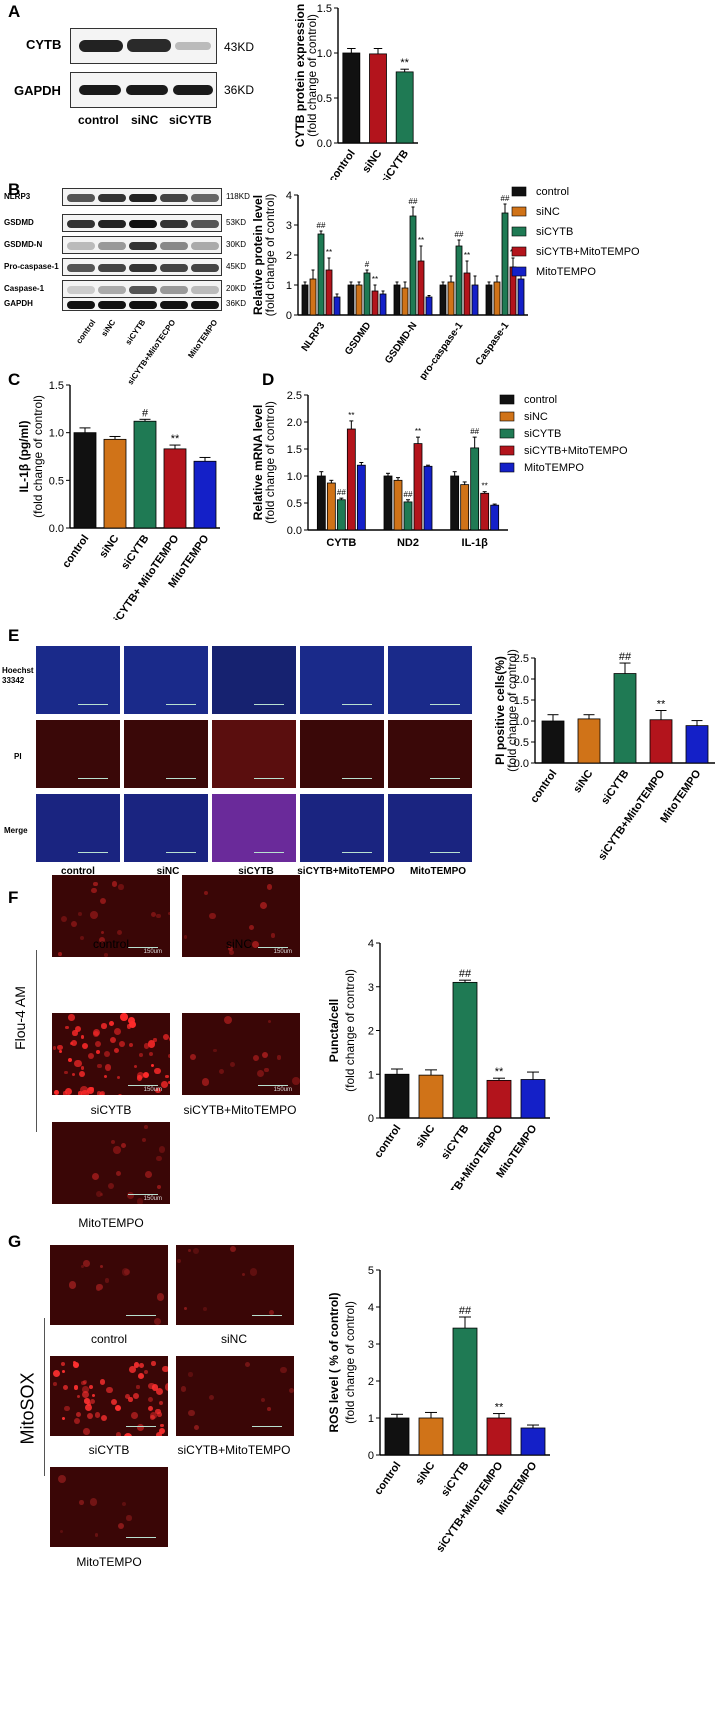 The width and height of the screenshot is (717, 1723). I want to click on legend-label: MitoTEMPO, so click(554, 468).